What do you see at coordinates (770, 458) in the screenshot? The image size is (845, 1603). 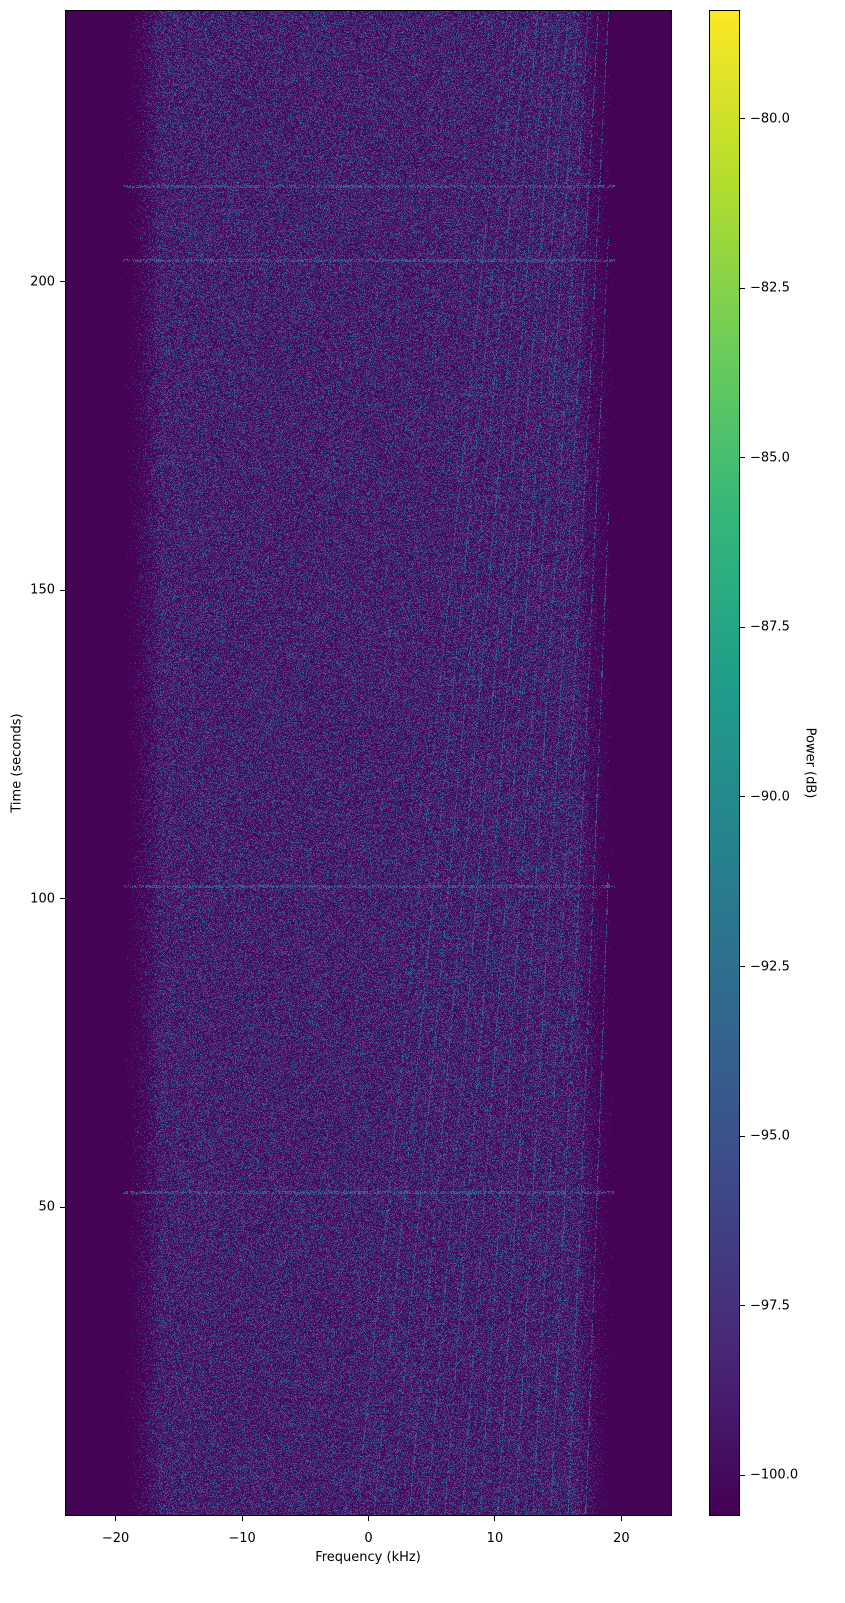 I see `colorbar-tick-label: −85.0` at bounding box center [770, 458].